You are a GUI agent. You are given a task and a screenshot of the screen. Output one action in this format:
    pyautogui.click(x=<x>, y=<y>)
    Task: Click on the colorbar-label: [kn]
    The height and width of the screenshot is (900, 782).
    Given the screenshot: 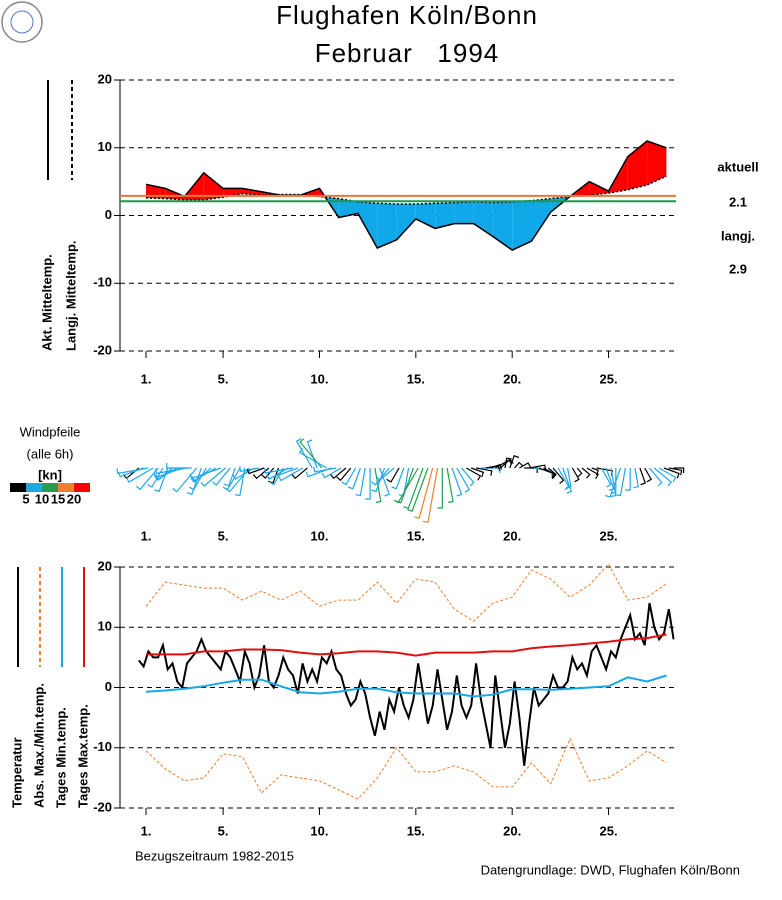 What is the action you would take?
    pyautogui.click(x=50, y=474)
    